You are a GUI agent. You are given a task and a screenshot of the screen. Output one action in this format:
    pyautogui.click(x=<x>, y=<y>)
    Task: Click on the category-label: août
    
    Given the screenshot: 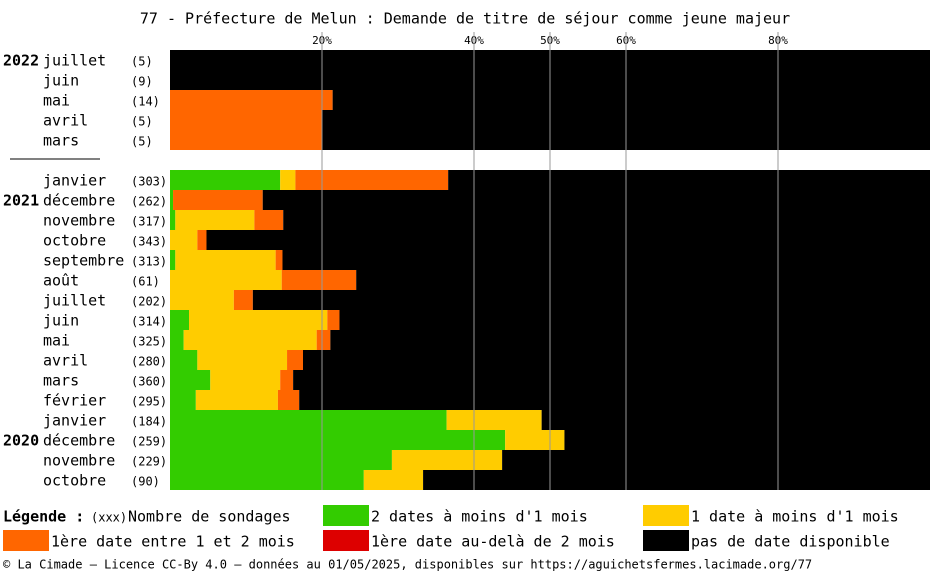 What is the action you would take?
    pyautogui.click(x=61, y=281)
    